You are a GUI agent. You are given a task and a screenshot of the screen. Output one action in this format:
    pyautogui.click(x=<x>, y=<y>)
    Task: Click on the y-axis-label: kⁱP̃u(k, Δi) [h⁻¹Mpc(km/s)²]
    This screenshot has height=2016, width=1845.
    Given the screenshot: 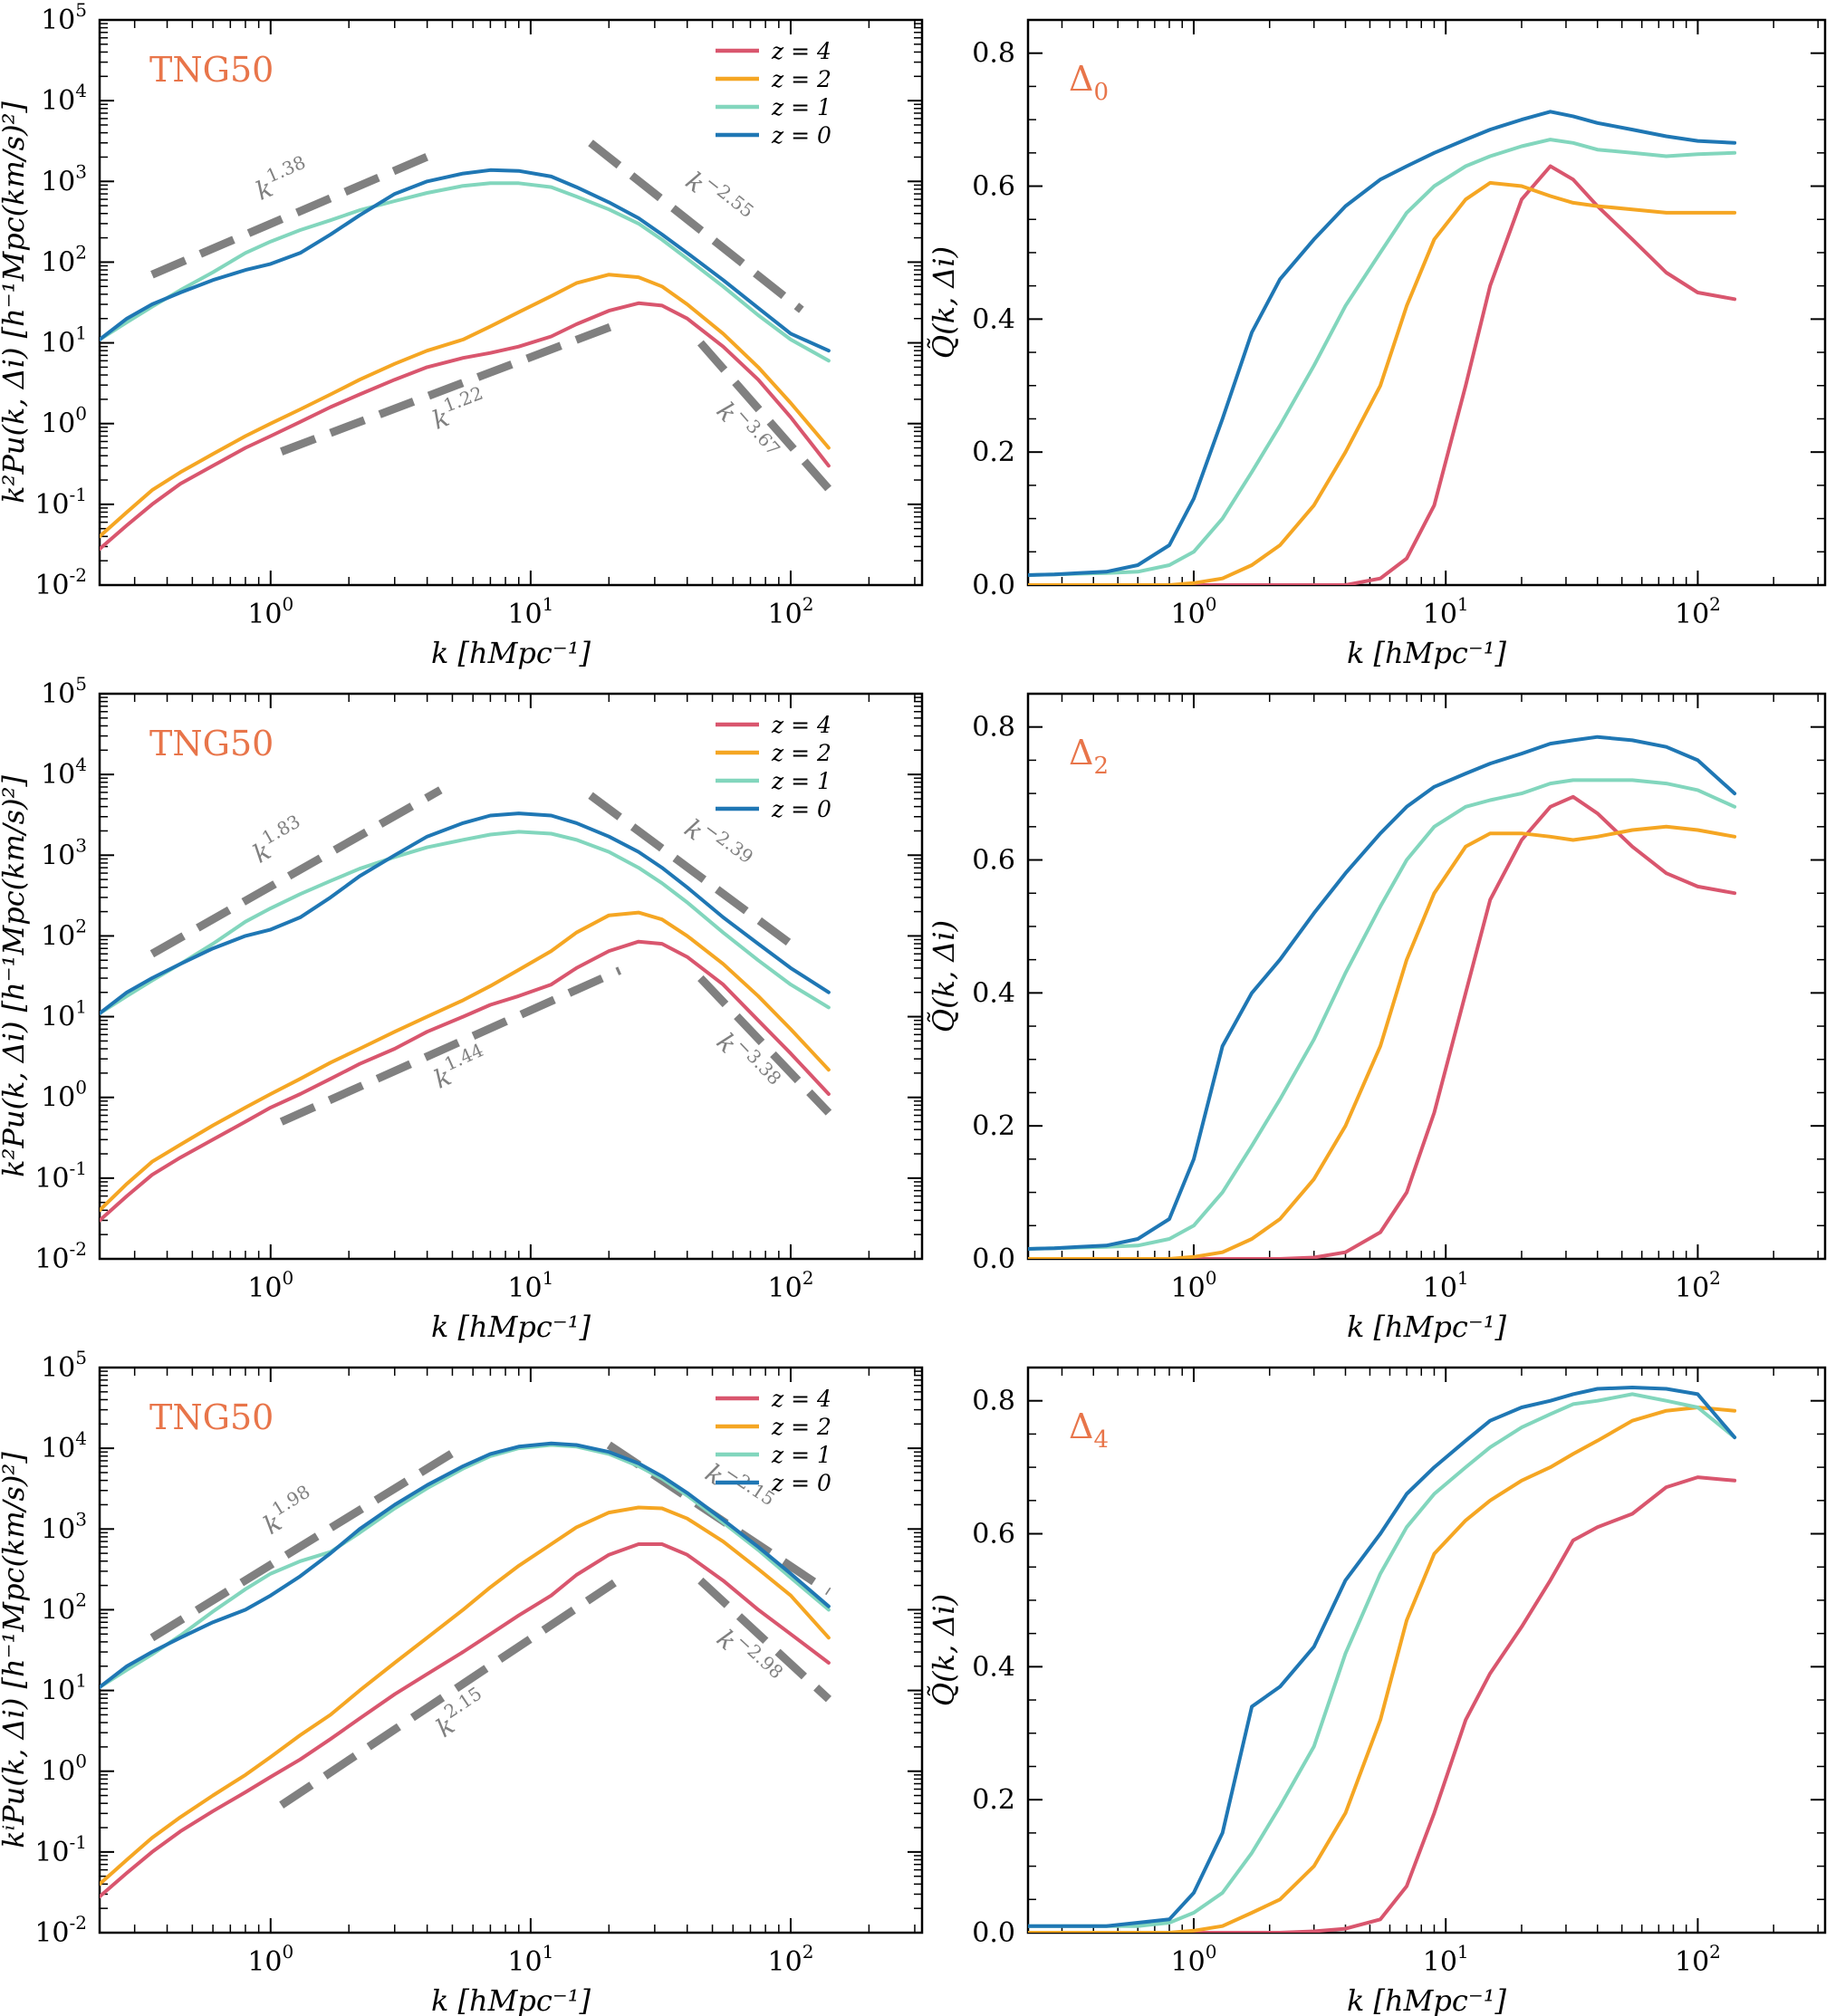 What is the action you would take?
    pyautogui.click(x=15, y=1650)
    